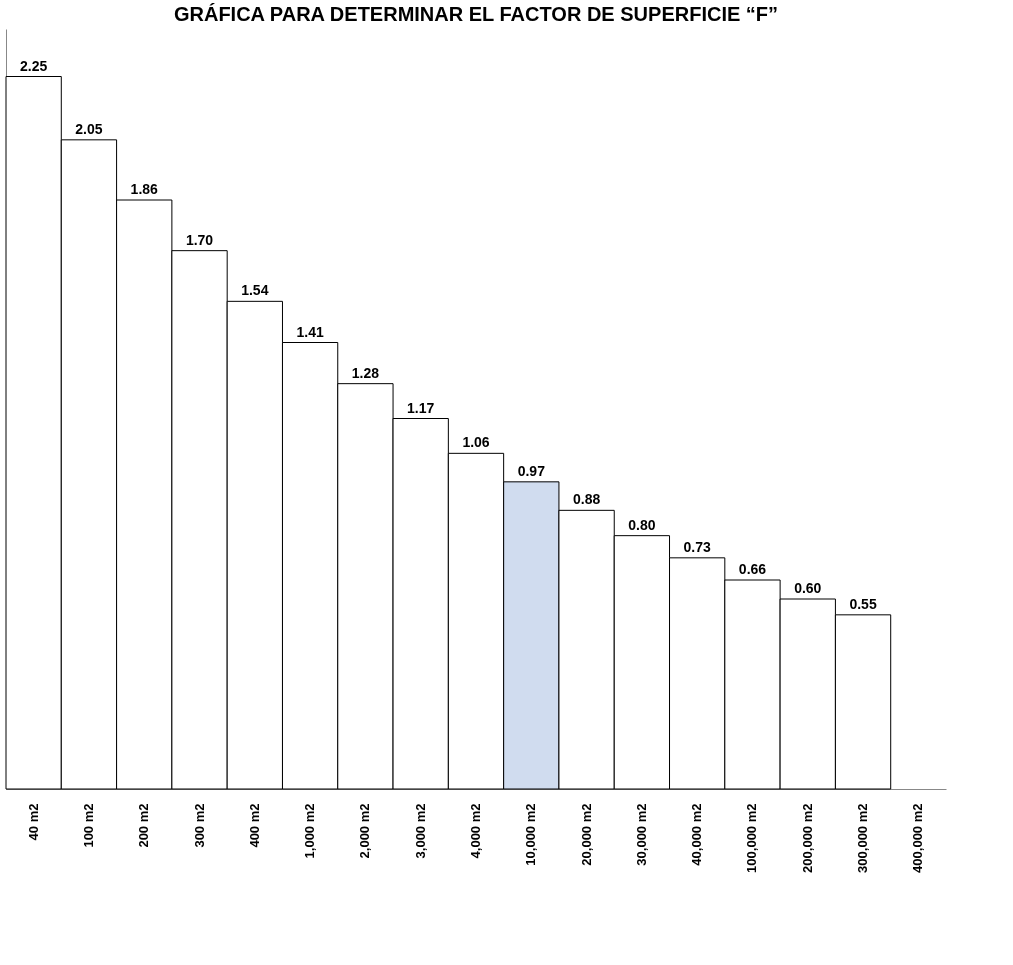 The image size is (1013, 965). What do you see at coordinates (365, 372) in the screenshot?
I see `data-label: 1.28` at bounding box center [365, 372].